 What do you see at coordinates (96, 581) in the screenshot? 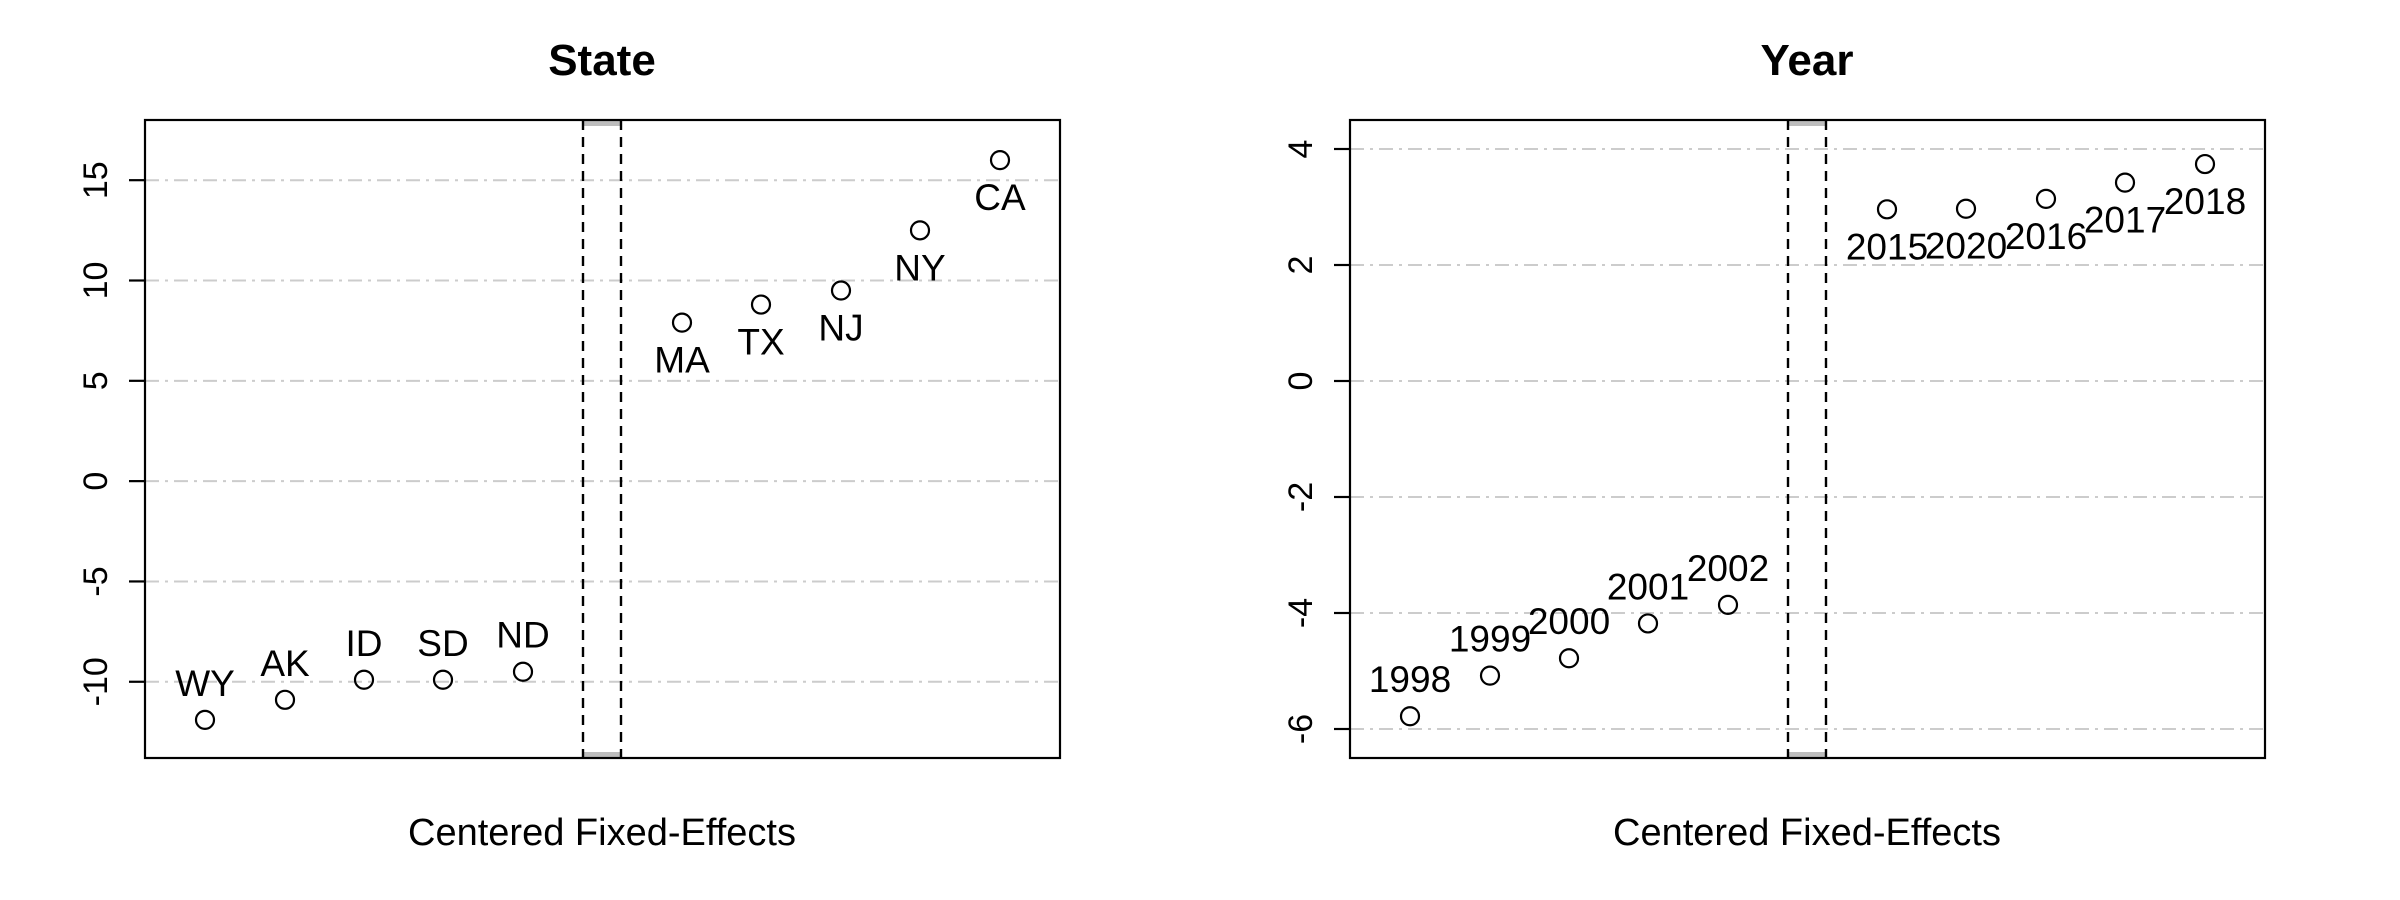
I see `y-tick-label: -5` at bounding box center [96, 581].